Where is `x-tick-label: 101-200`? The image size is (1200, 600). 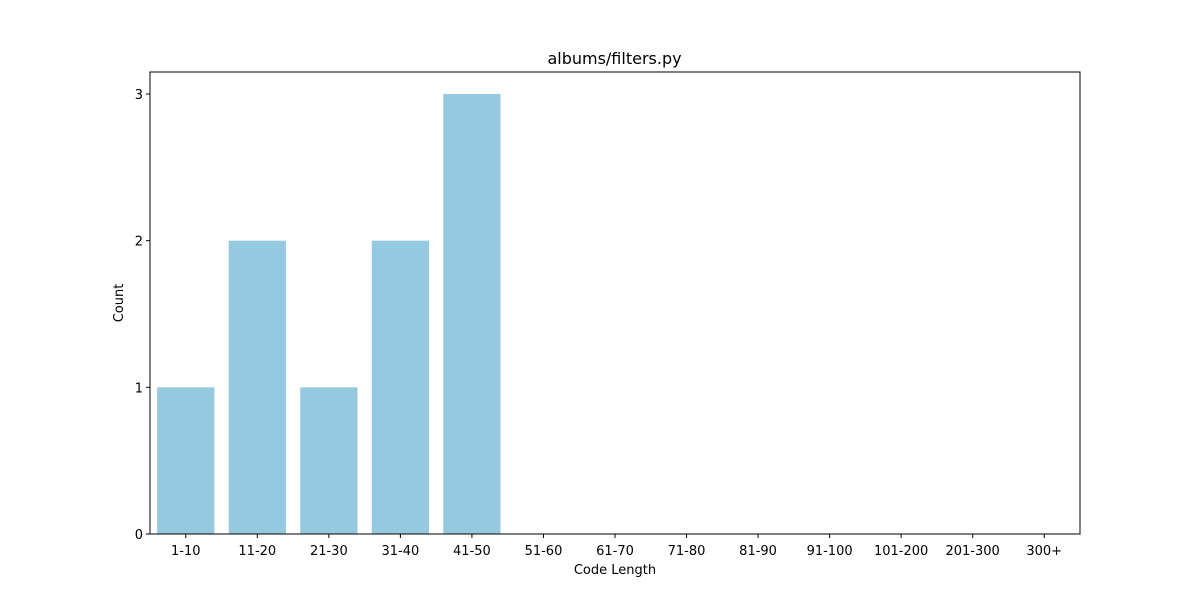
x-tick-label: 101-200 is located at coordinates (901, 551).